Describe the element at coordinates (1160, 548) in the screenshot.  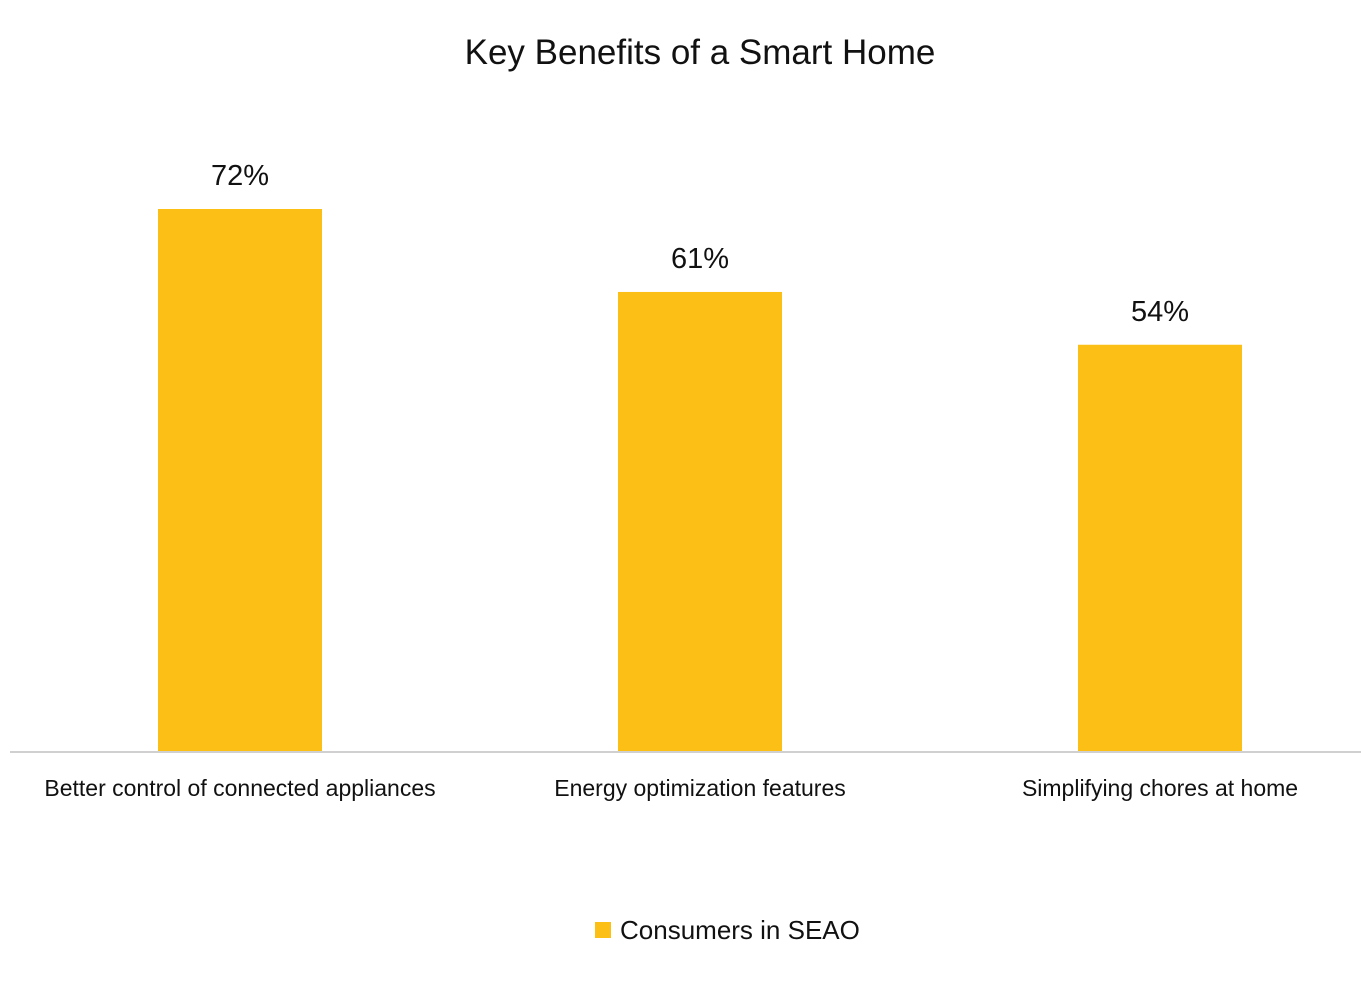
I see `bar-simplifying-chores-at-home` at that location.